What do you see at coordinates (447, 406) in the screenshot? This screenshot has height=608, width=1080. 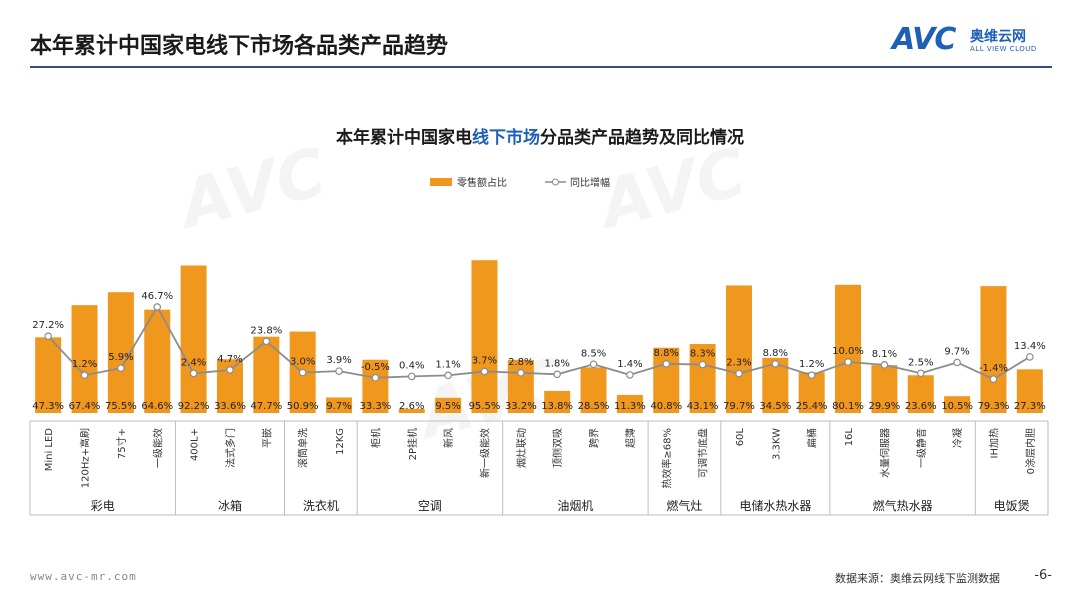 I see `share-label-11: 9.5%` at bounding box center [447, 406].